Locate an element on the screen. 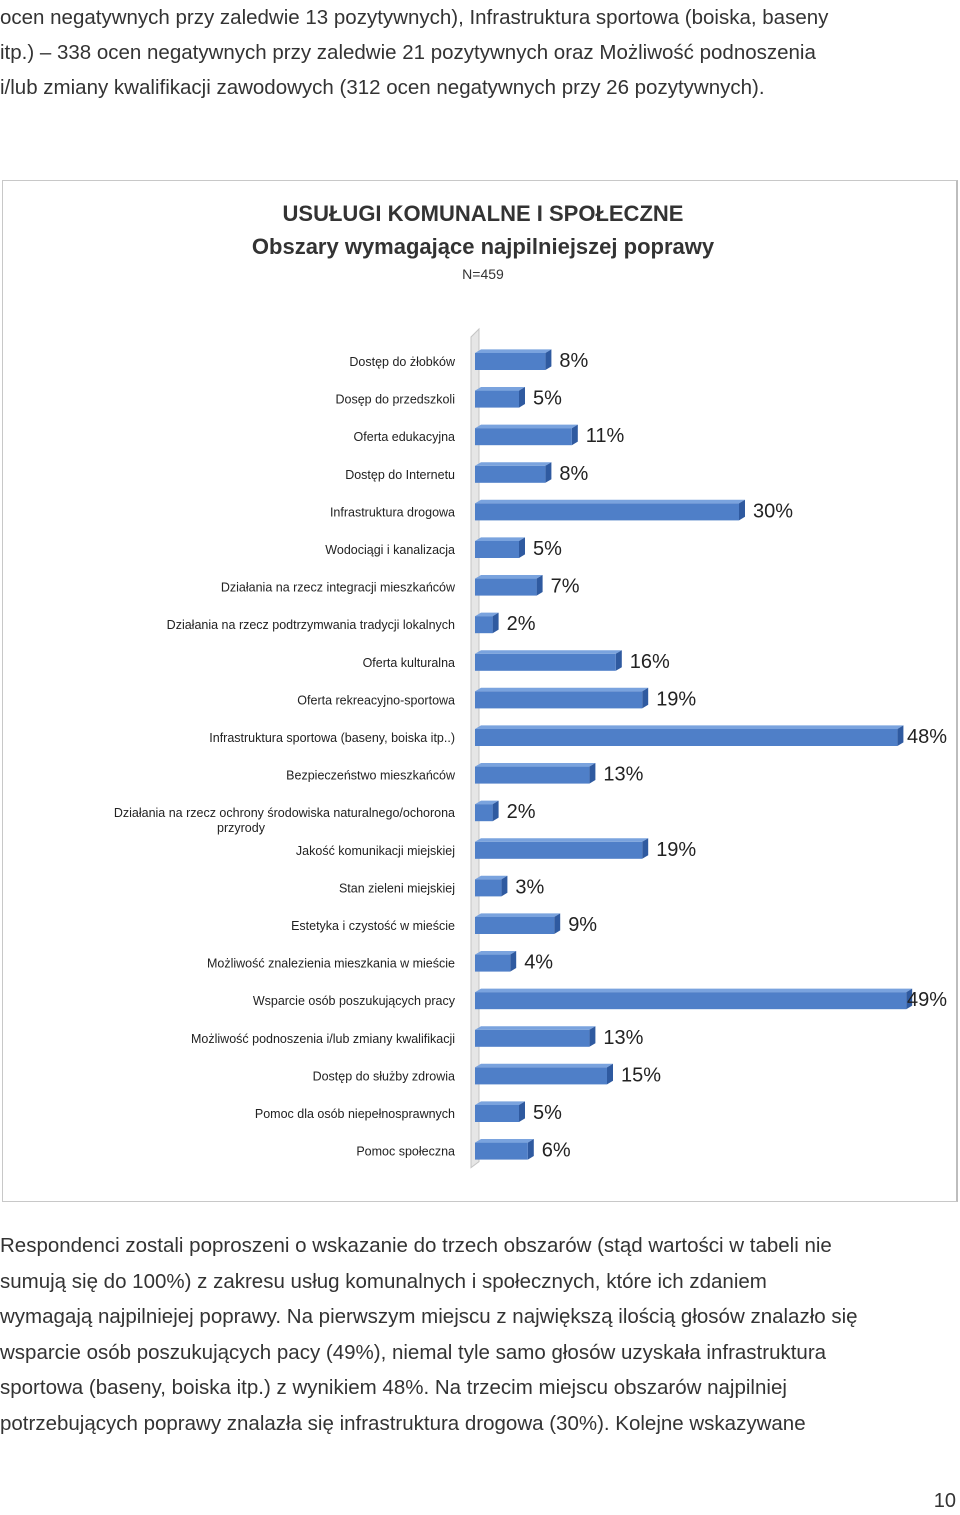  page-number: 10 is located at coordinates (944, 1501).